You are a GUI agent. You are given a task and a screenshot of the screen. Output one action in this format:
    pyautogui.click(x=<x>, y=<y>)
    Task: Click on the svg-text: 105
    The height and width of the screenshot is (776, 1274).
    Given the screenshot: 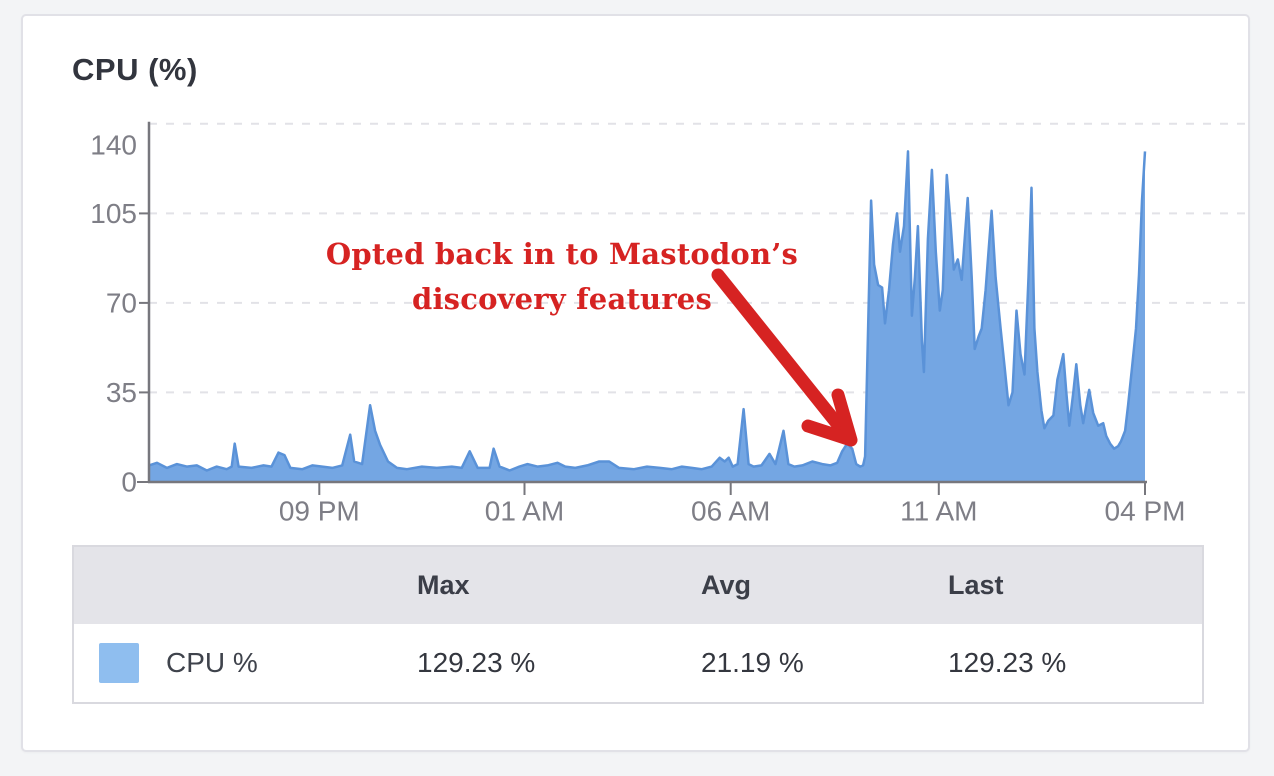 What is the action you would take?
    pyautogui.click(x=113, y=213)
    